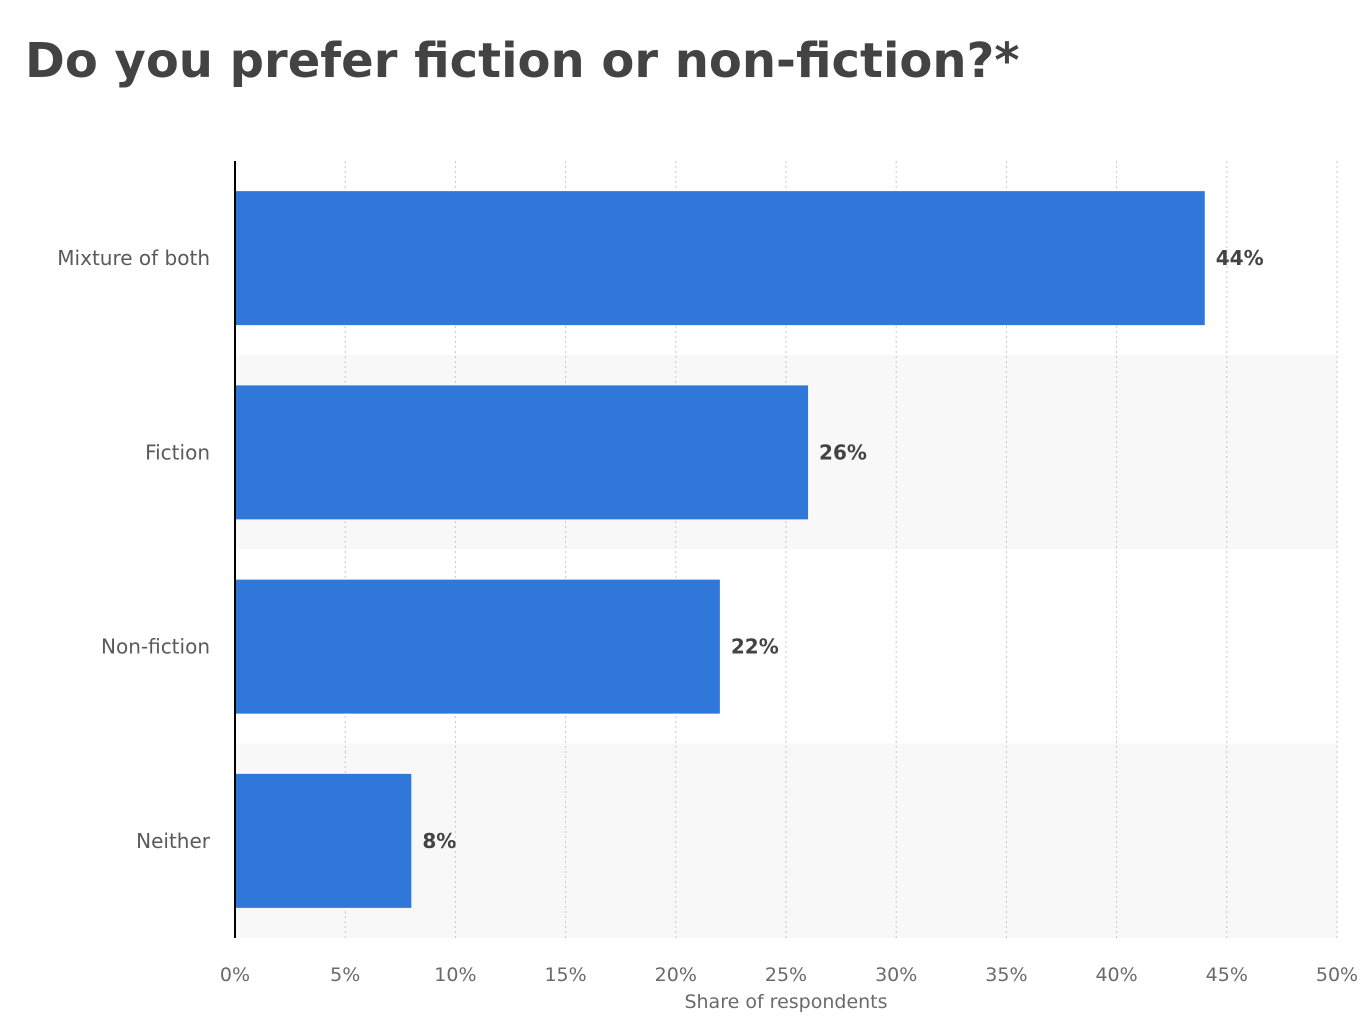 The width and height of the screenshot is (1364, 1016). Describe the element at coordinates (235, 975) in the screenshot. I see `x-tick-label: 0%` at that location.